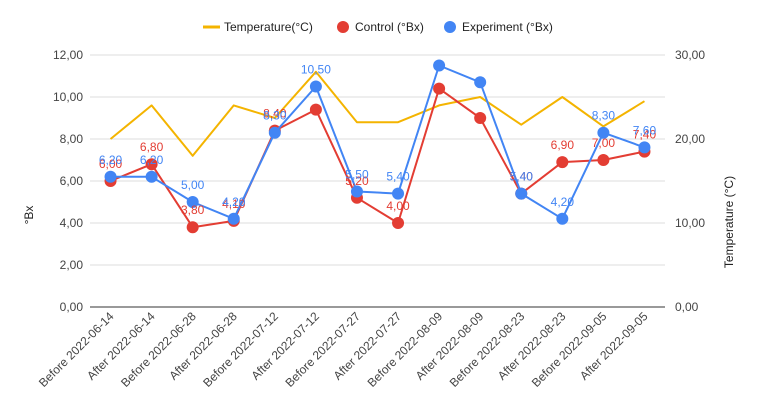  I want to click on x-tick-label: Before 2022-09-05, so click(569, 349).